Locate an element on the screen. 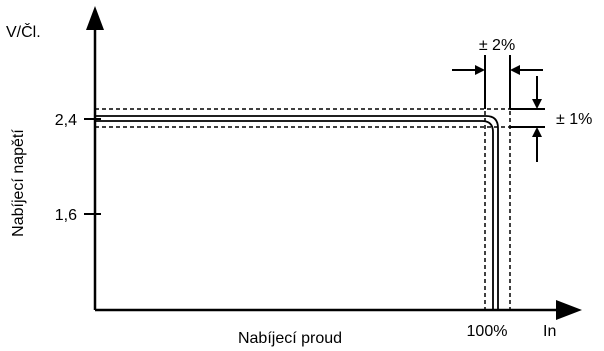 The width and height of the screenshot is (604, 351). y-axis-unit: V/Čl. is located at coordinates (23, 31).